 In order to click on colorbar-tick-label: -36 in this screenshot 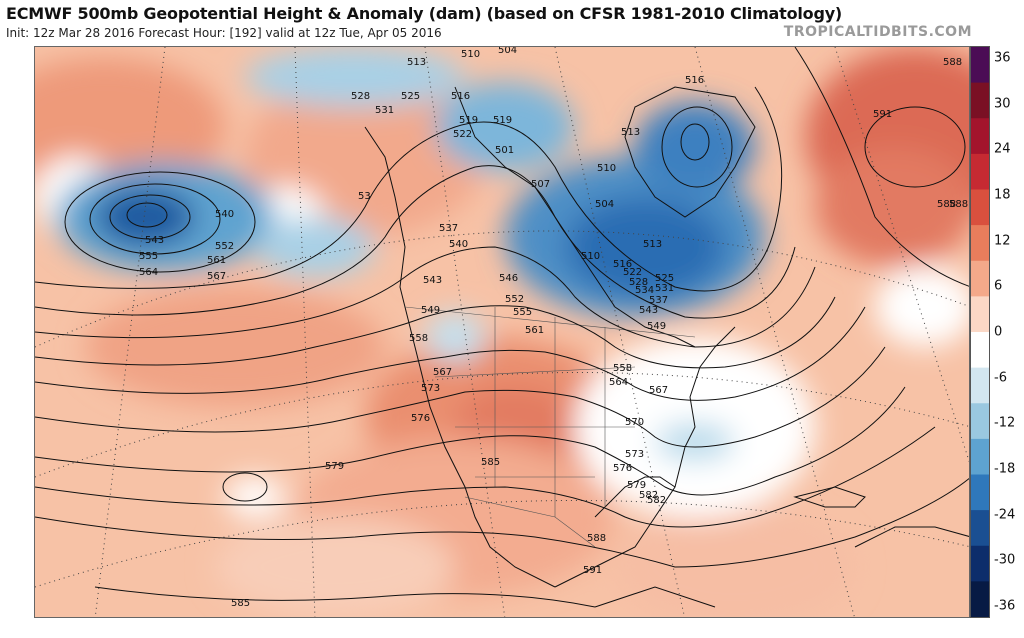, I will do `click(1005, 606)`.